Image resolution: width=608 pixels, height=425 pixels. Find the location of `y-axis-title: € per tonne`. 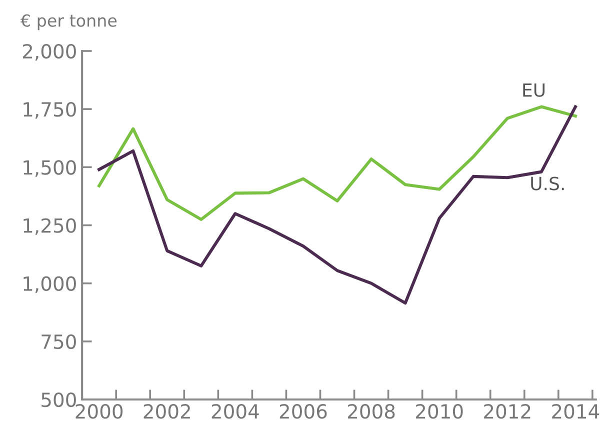

y-axis-title: € per tonne is located at coordinates (68, 22).